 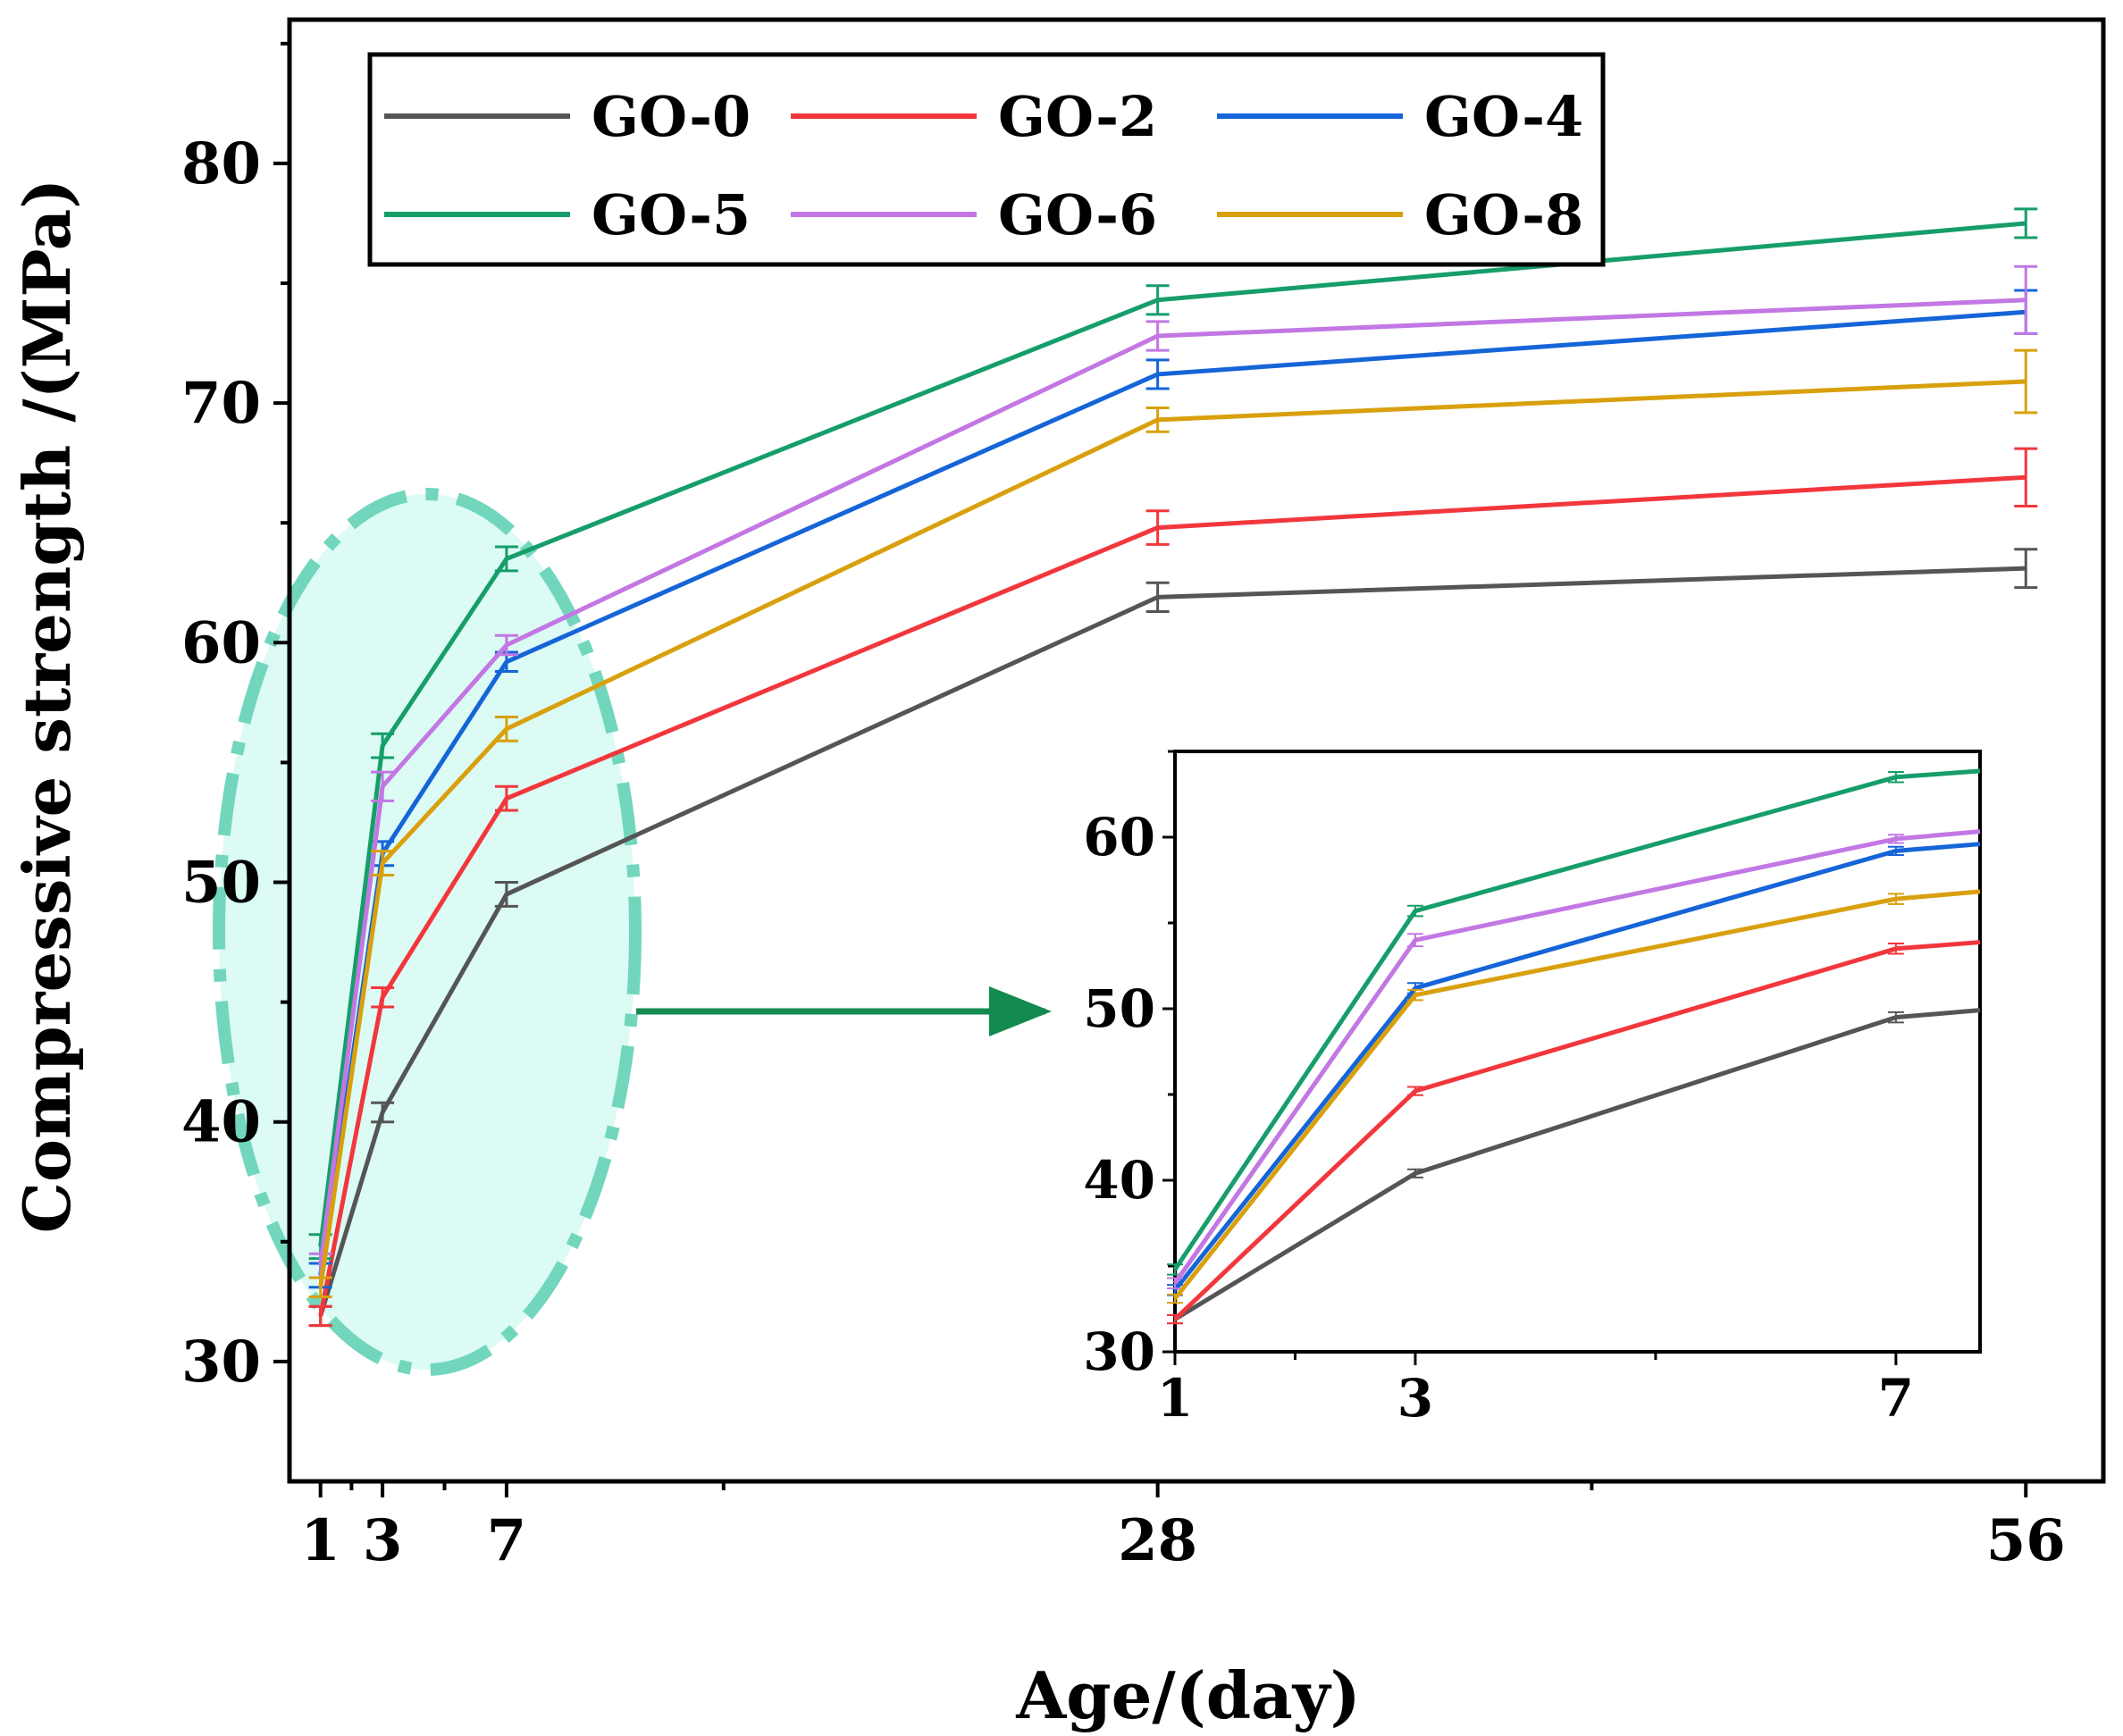 What do you see at coordinates (221, 163) in the screenshot?
I see `y-tick-label: 80` at bounding box center [221, 163].